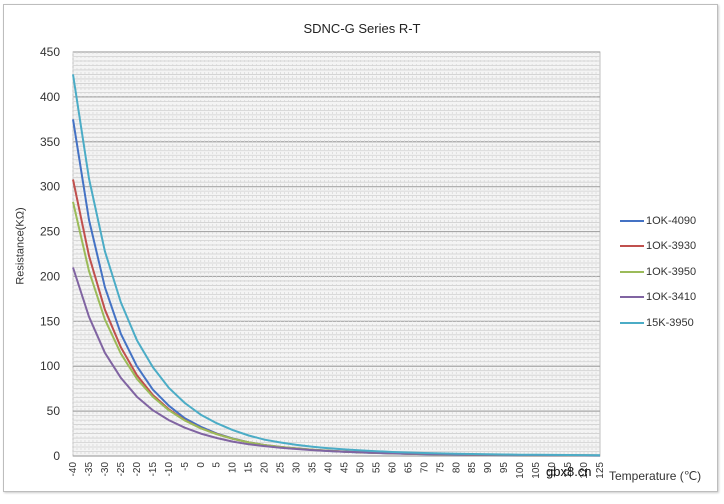  I want to click on x-tick-label: 35, so click(313, 468).